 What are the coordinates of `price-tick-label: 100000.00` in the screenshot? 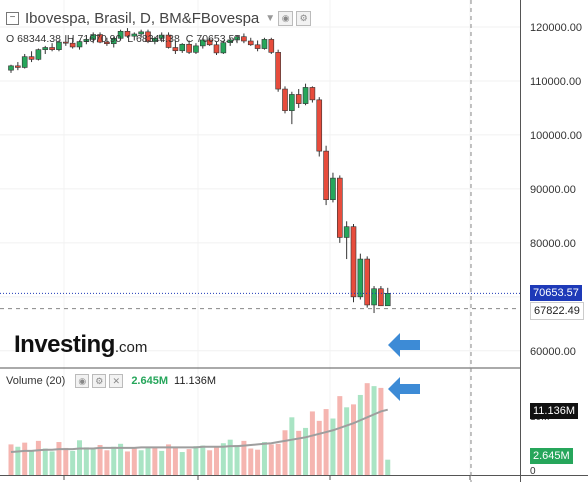 It's located at (556, 136).